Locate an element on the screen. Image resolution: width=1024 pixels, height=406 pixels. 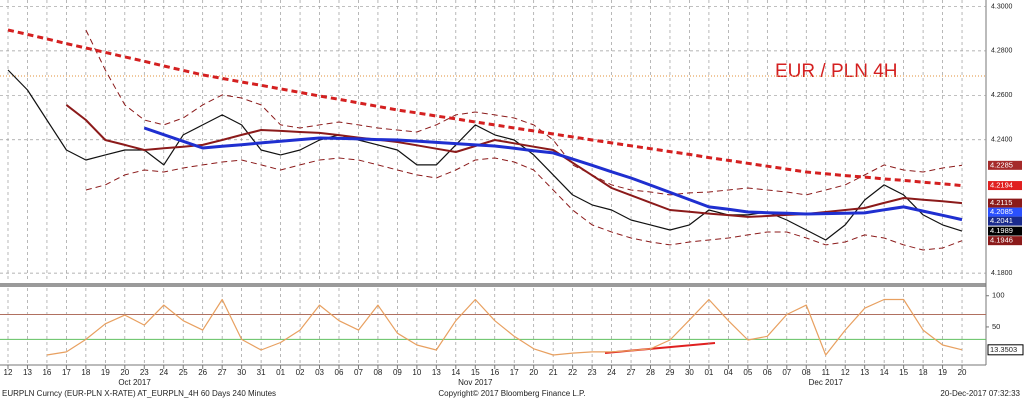
price-tag-label: 4.1946 is located at coordinates (1001, 240).